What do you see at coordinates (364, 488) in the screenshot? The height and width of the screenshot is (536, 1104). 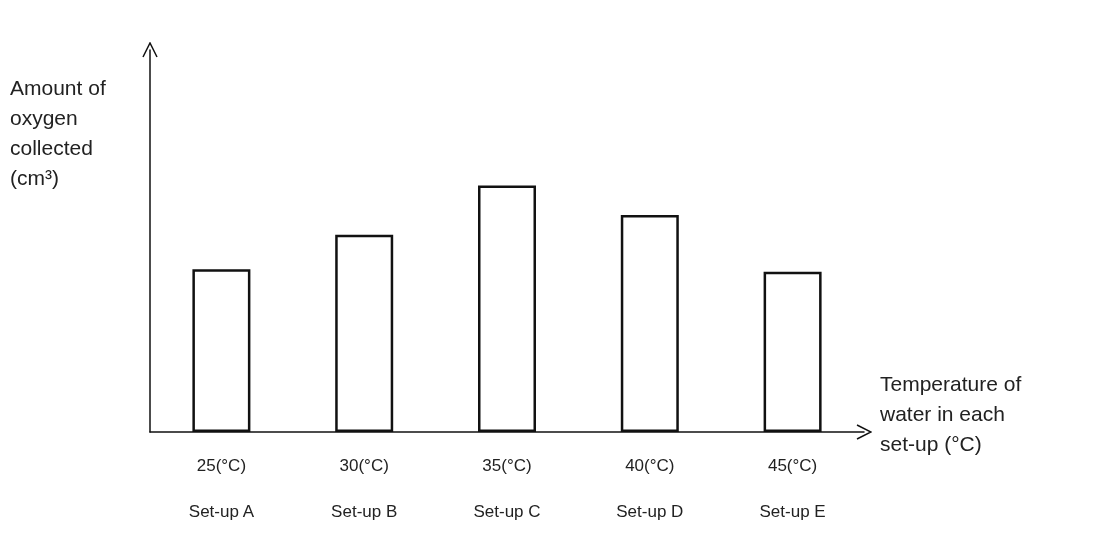 I see `category-label: 30(°C) Set-up B` at bounding box center [364, 488].